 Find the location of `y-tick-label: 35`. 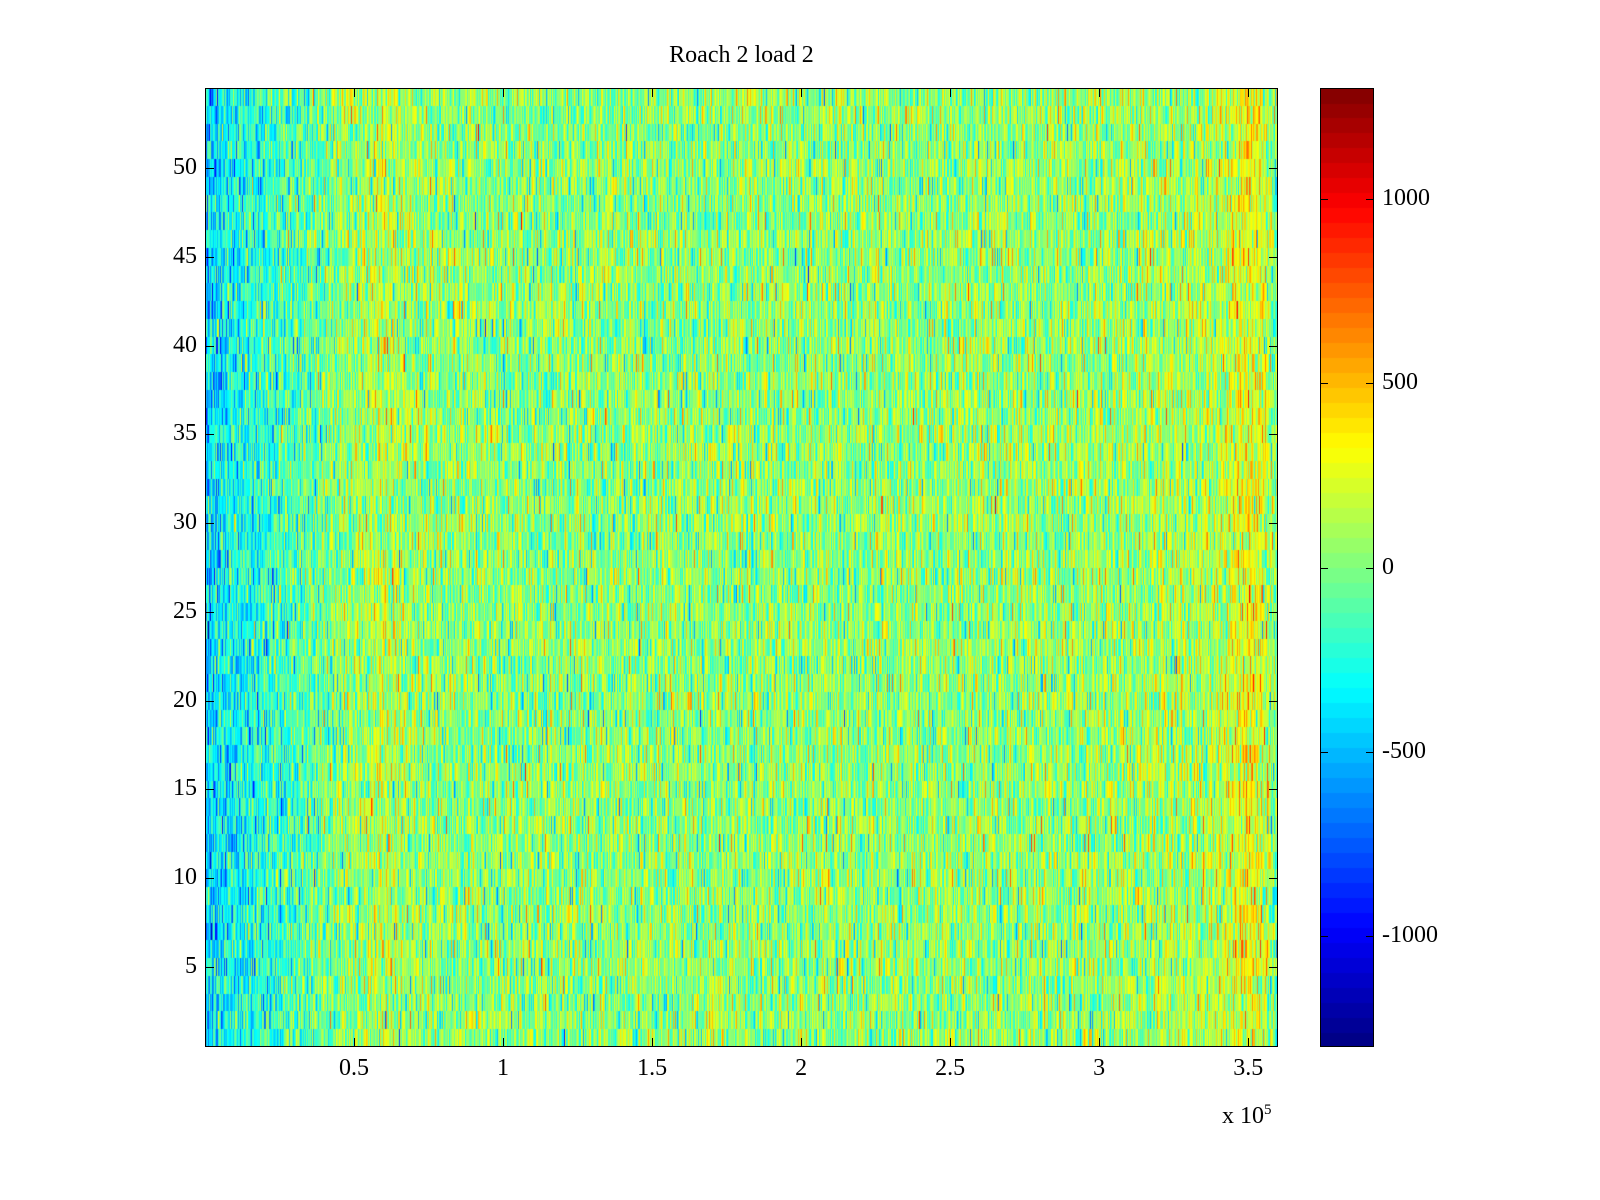

y-tick-label: 35 is located at coordinates (185, 433).